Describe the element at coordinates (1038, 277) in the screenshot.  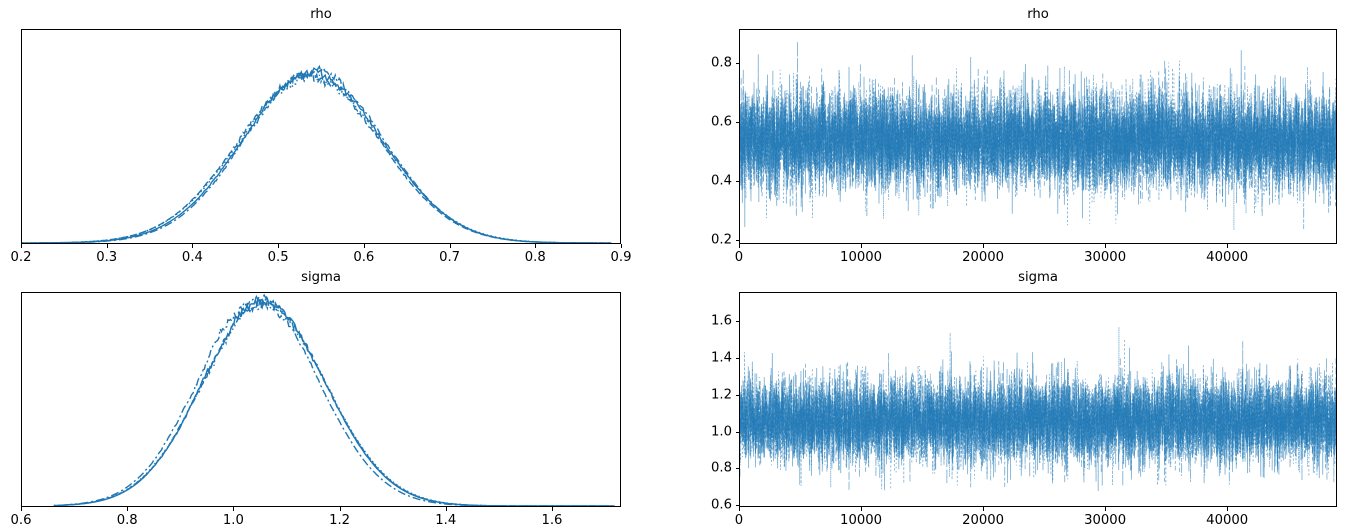
I see `panel-title-trace-sigma: sigma` at that location.